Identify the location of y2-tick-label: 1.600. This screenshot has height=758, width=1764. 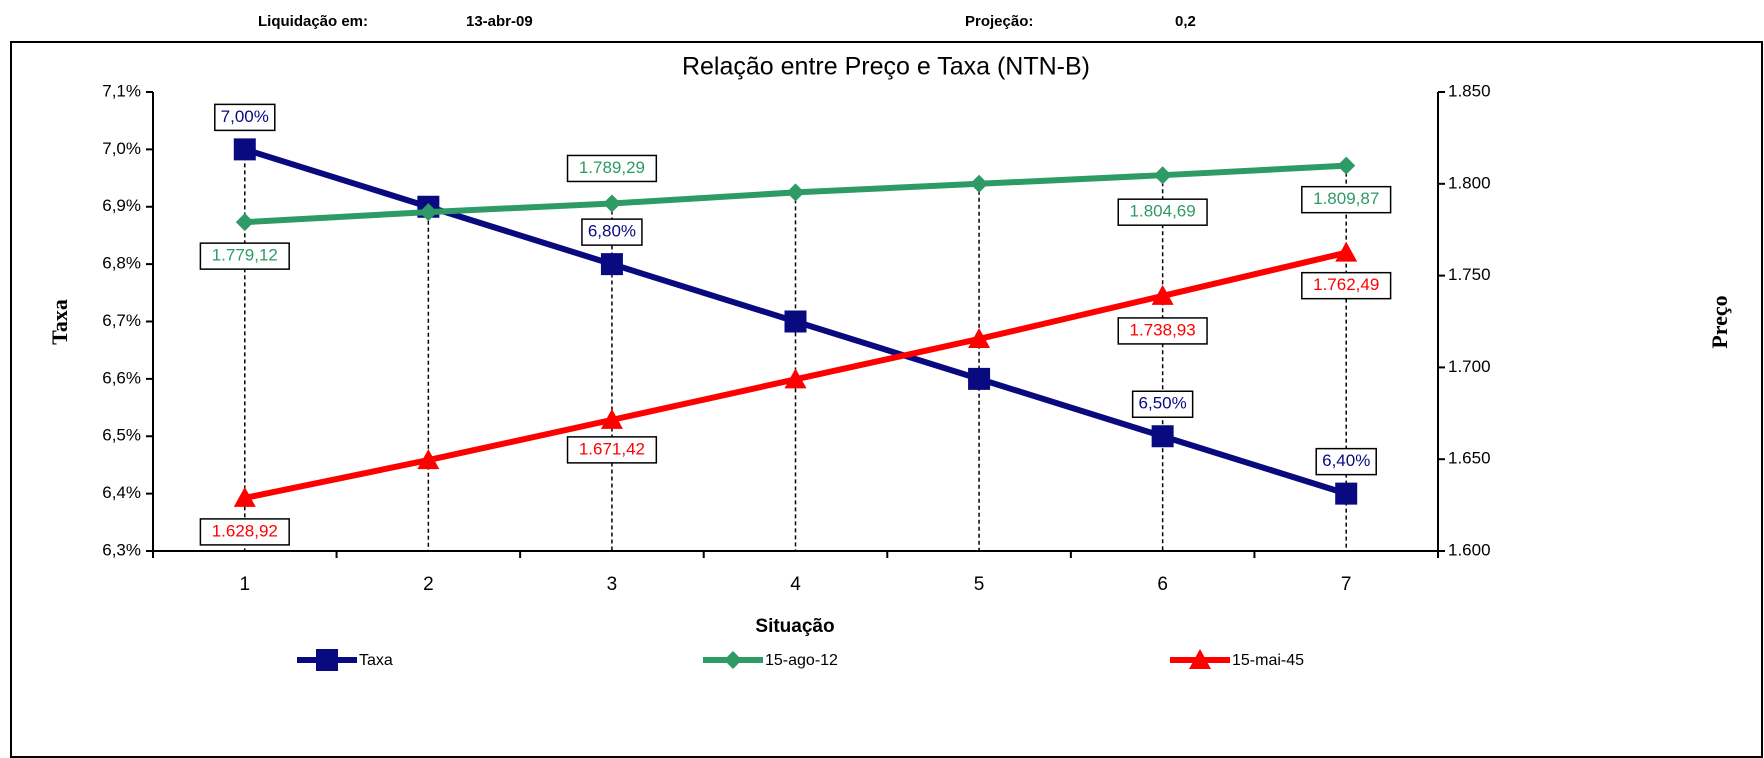
(1469, 549).